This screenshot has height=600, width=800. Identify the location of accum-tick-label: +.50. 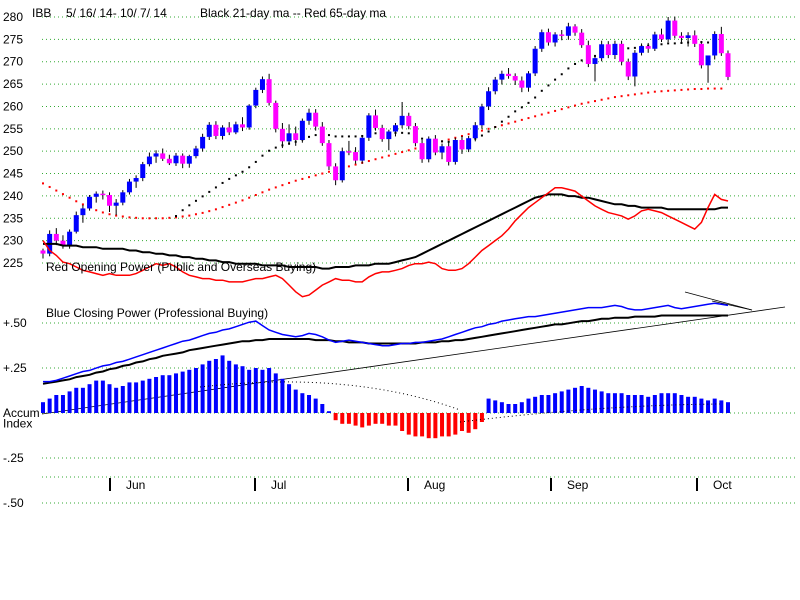
(15, 323).